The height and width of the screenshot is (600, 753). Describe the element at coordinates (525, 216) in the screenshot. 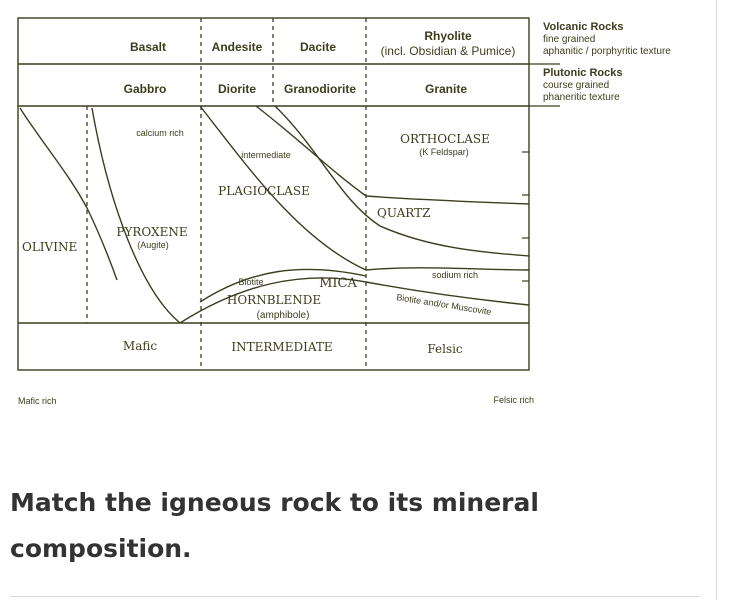

I see `right-ticks` at that location.